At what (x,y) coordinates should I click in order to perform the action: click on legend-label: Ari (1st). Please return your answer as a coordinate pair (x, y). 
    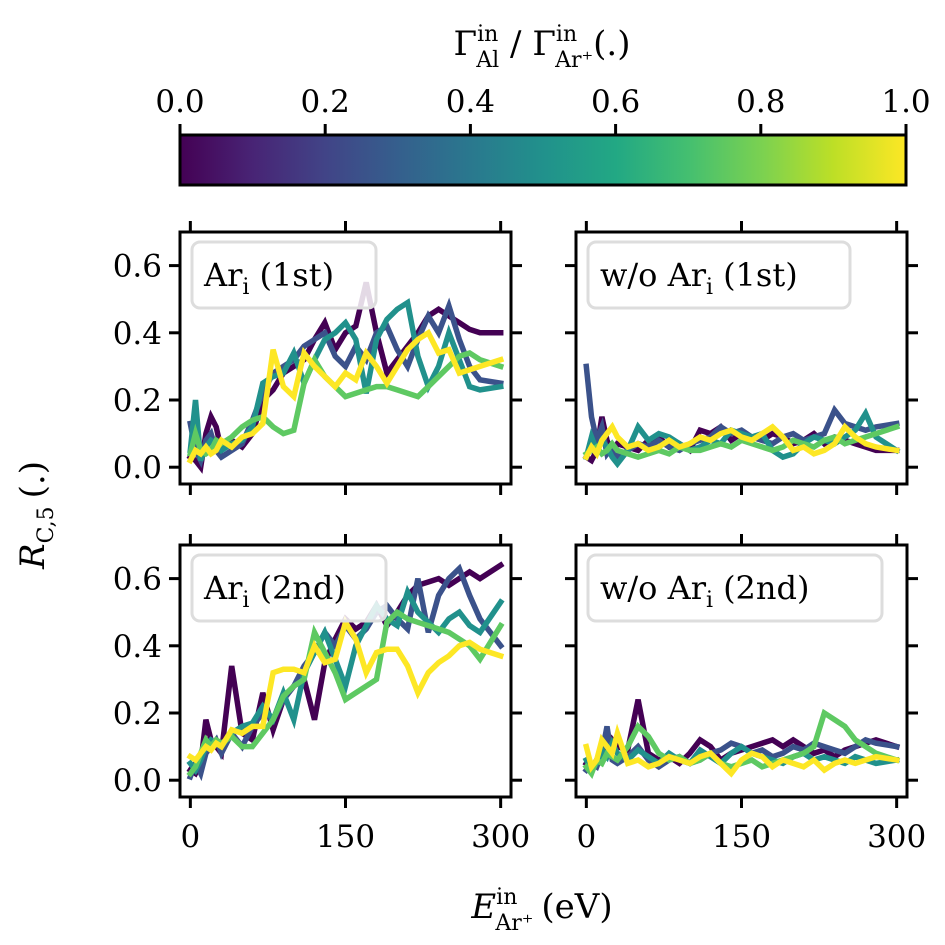
    Looking at the image, I should click on (268, 278).